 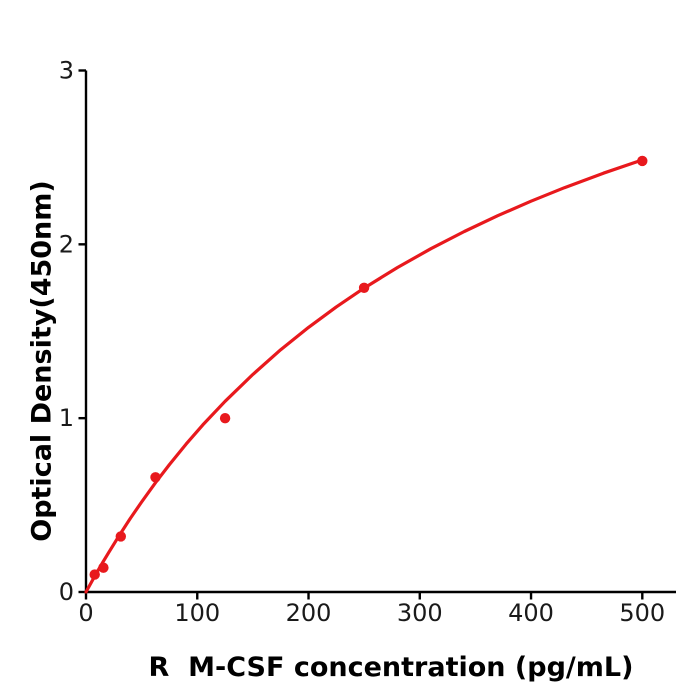 I want to click on y-tick-label: 0, so click(x=66, y=592).